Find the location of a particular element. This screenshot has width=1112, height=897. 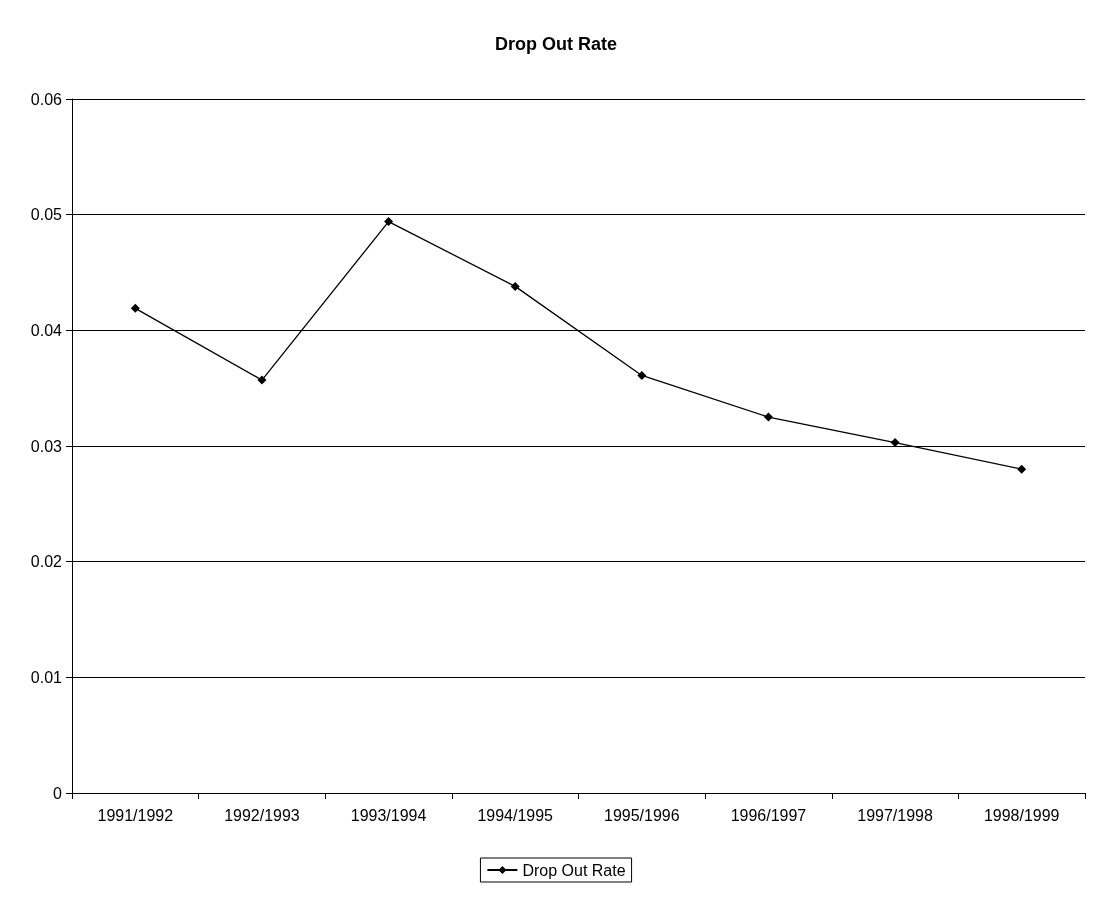

chart-title: Drop Out Rate is located at coordinates (556, 44).